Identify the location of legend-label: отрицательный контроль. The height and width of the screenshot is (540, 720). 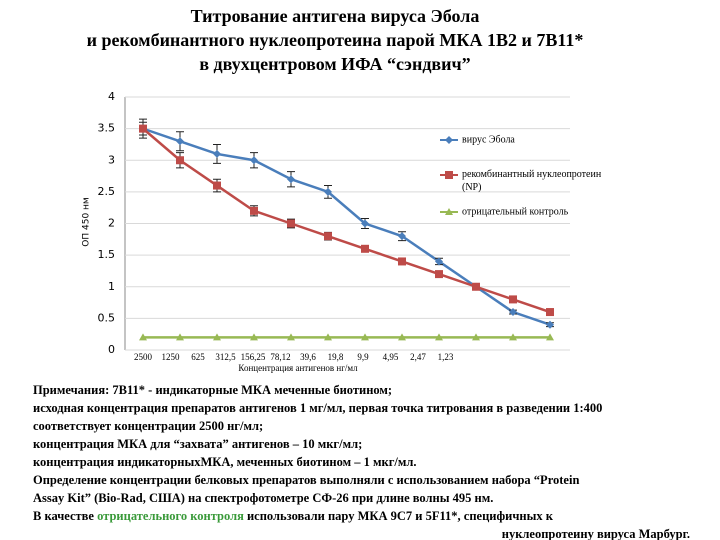
(515, 211).